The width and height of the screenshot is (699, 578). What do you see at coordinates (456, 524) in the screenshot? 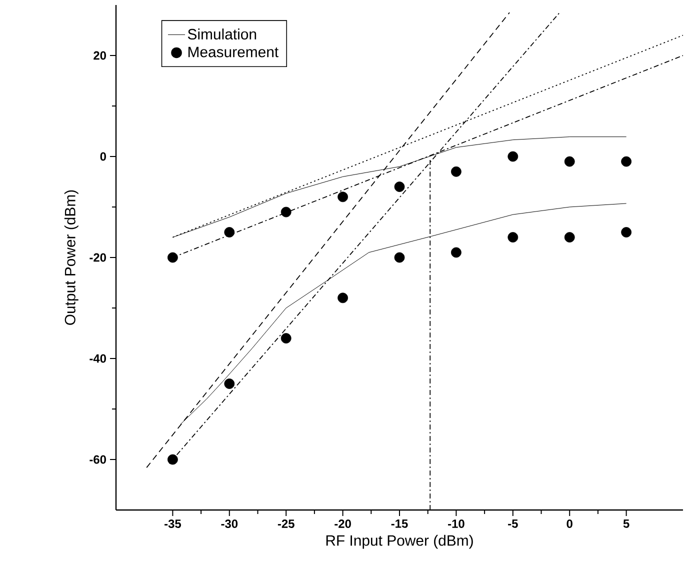
I see `x-tick-label: -10` at bounding box center [456, 524].